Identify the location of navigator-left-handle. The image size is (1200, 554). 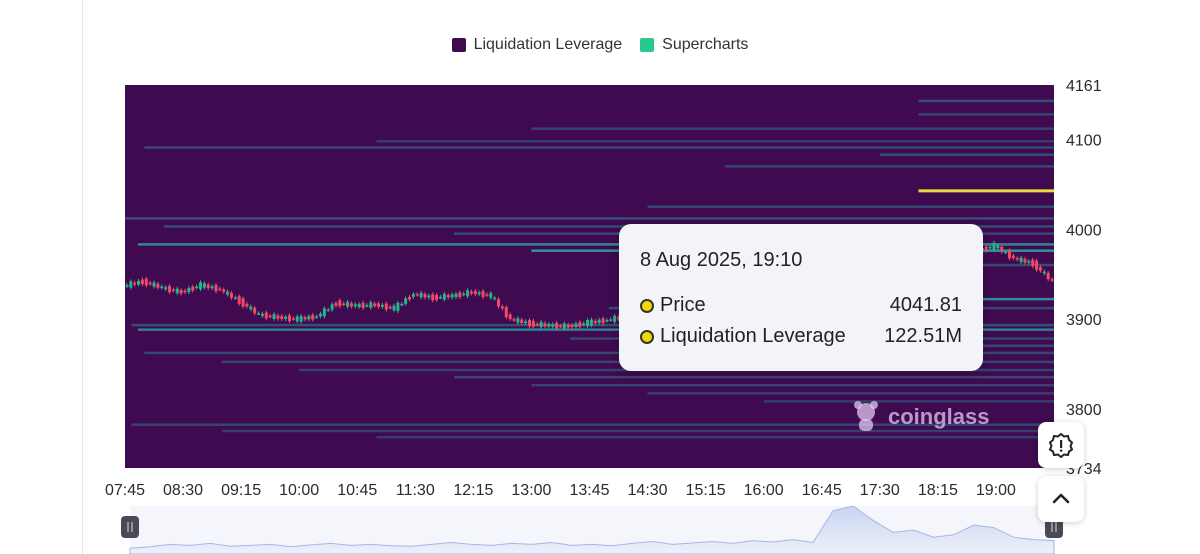
(130, 527).